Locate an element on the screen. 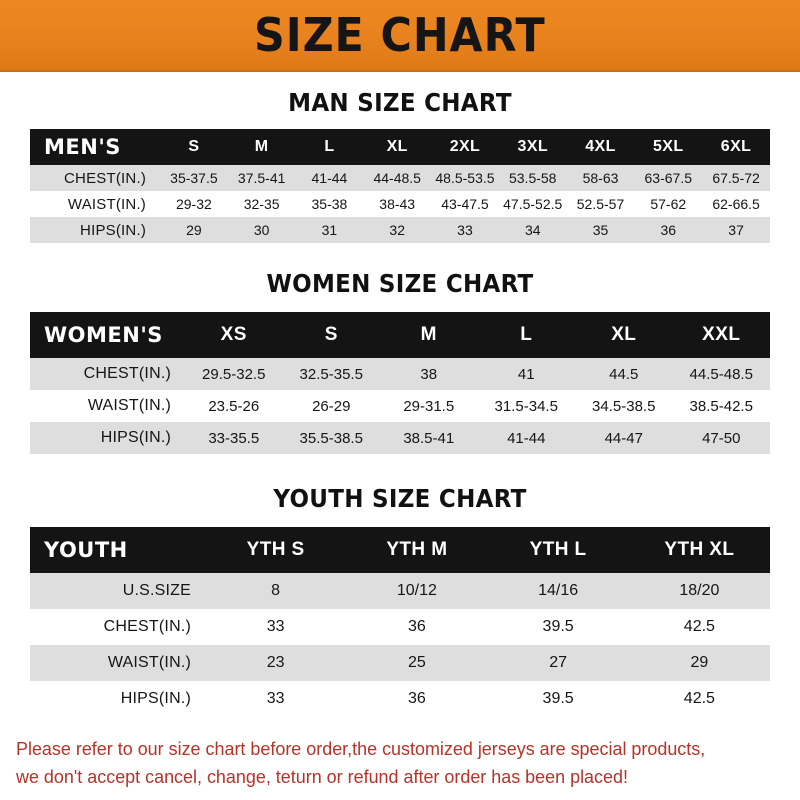 This screenshot has height=800, width=800. women-header-row: WOMEN'S XS S M L XL XXL is located at coordinates (400, 335).